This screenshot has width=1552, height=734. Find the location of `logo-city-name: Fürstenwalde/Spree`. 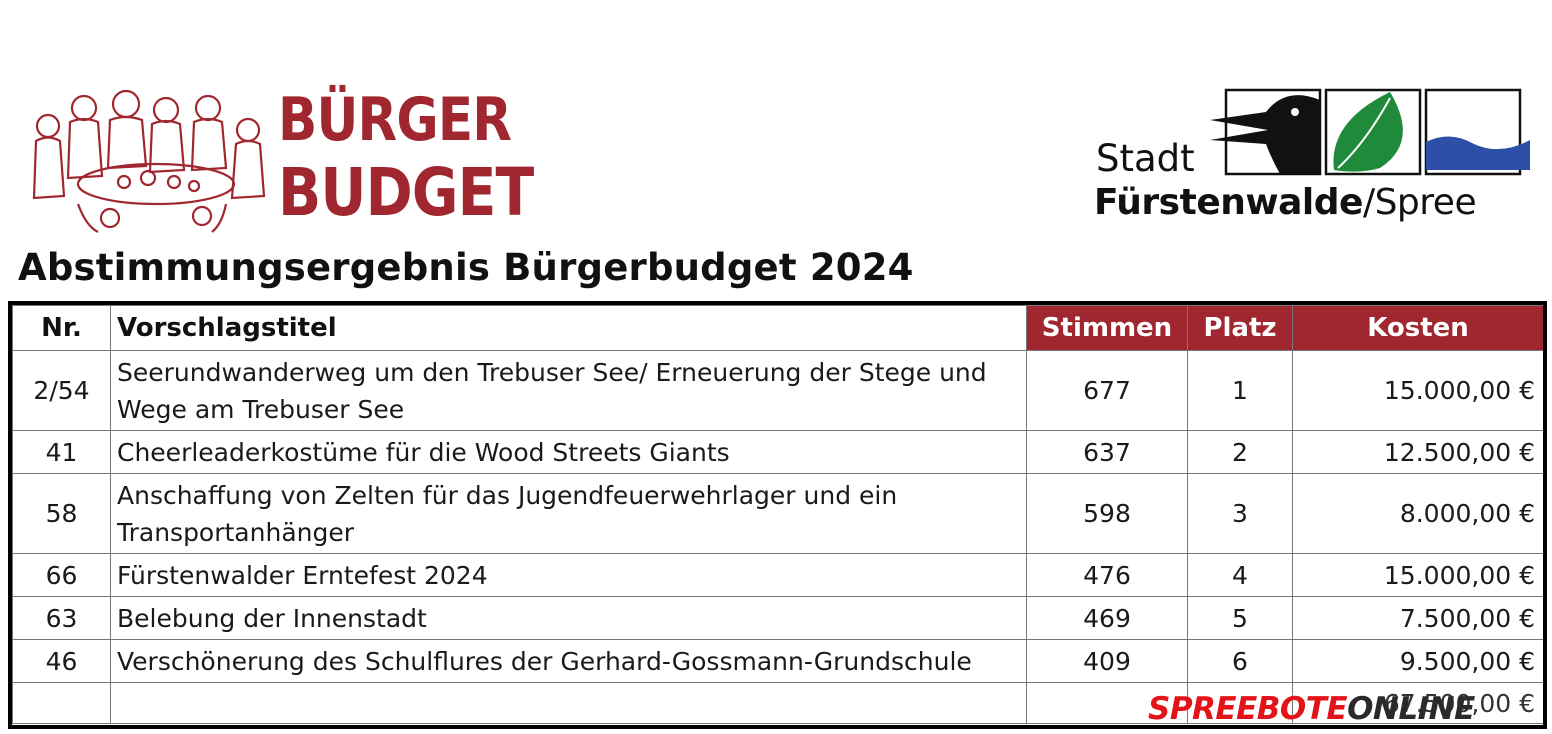

logo-city-name: Fürstenwalde/Spree is located at coordinates (1285, 202).